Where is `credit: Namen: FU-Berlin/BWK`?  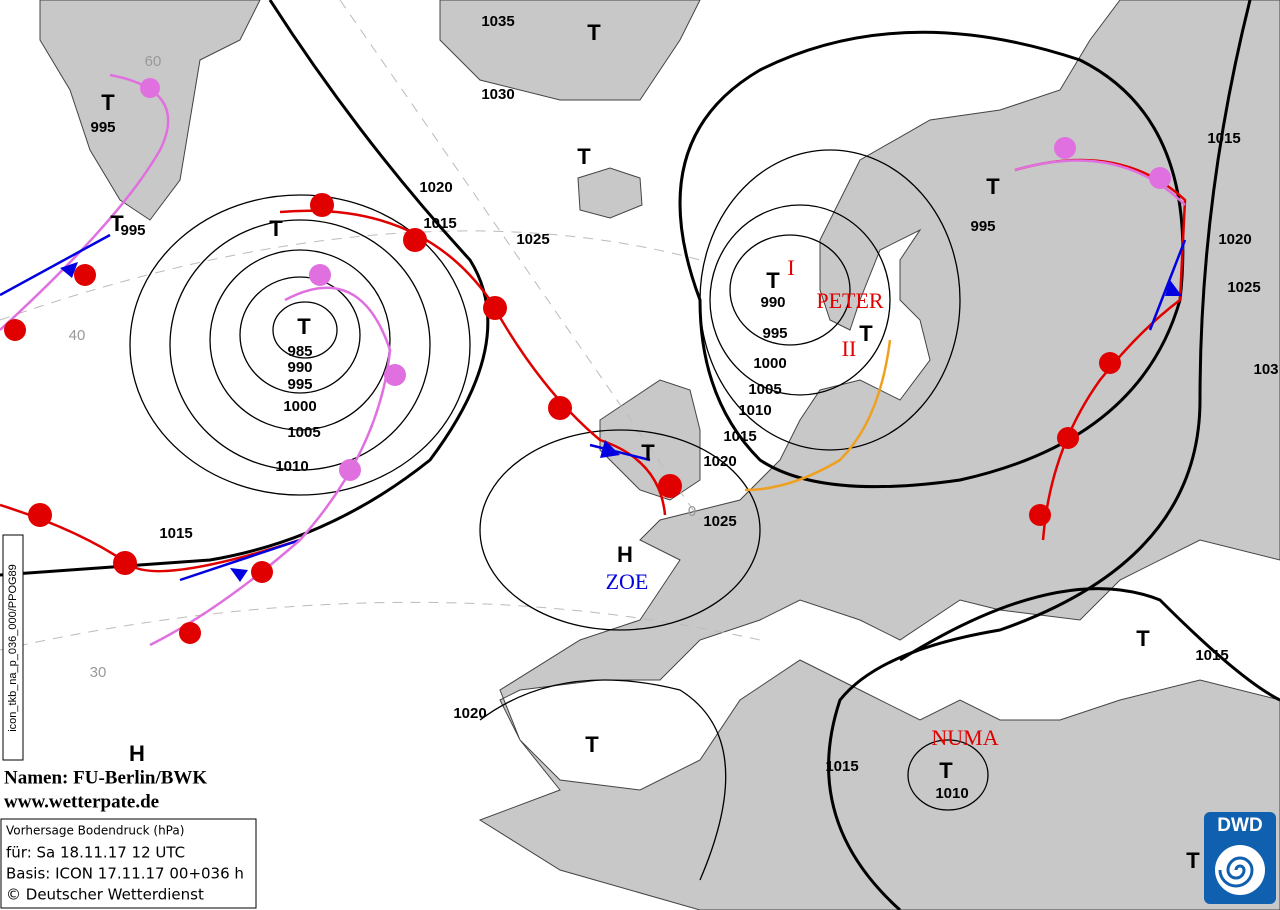
credit: Namen: FU-Berlin/BWK is located at coordinates (105, 777).